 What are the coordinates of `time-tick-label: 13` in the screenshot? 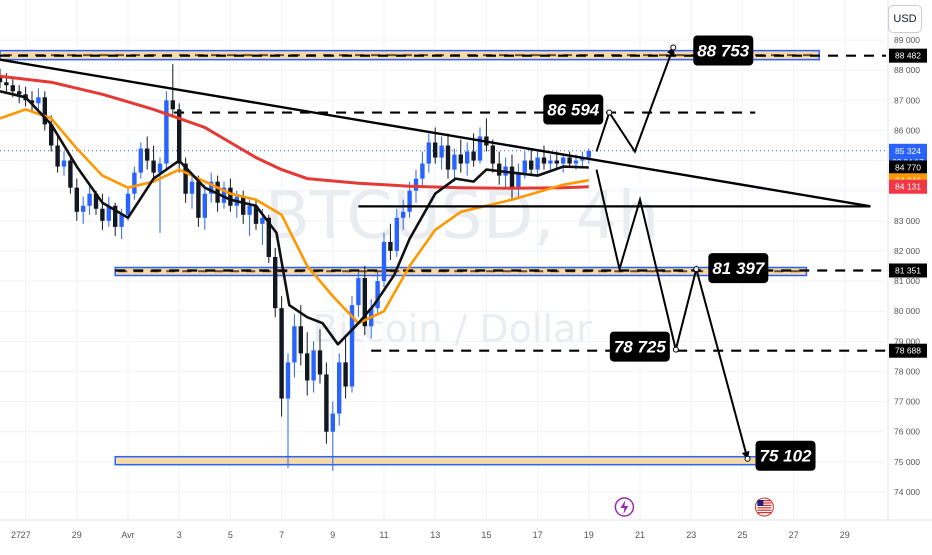 It's located at (435, 535).